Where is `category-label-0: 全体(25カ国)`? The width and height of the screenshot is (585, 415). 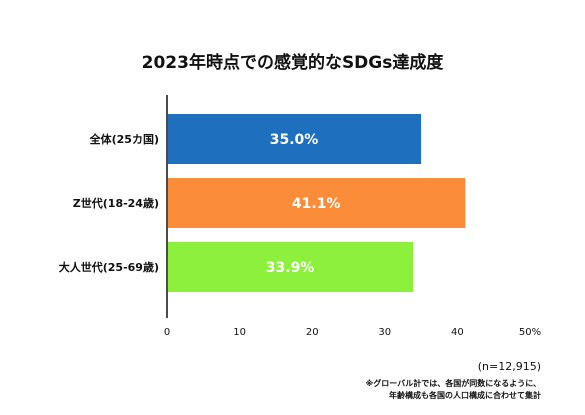
category-label-0: 全体(25カ国) is located at coordinates (124, 139).